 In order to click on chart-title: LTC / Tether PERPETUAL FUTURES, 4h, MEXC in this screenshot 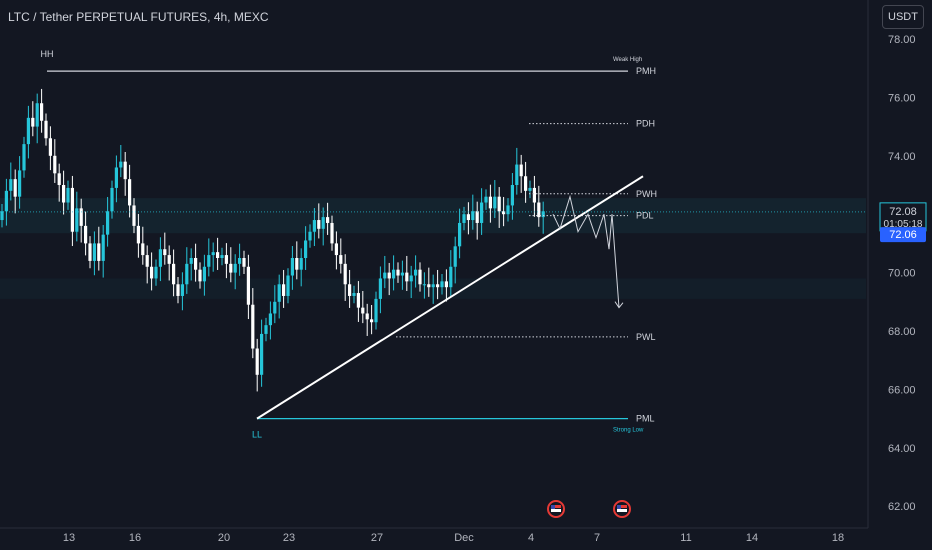, I will do `click(138, 17)`.